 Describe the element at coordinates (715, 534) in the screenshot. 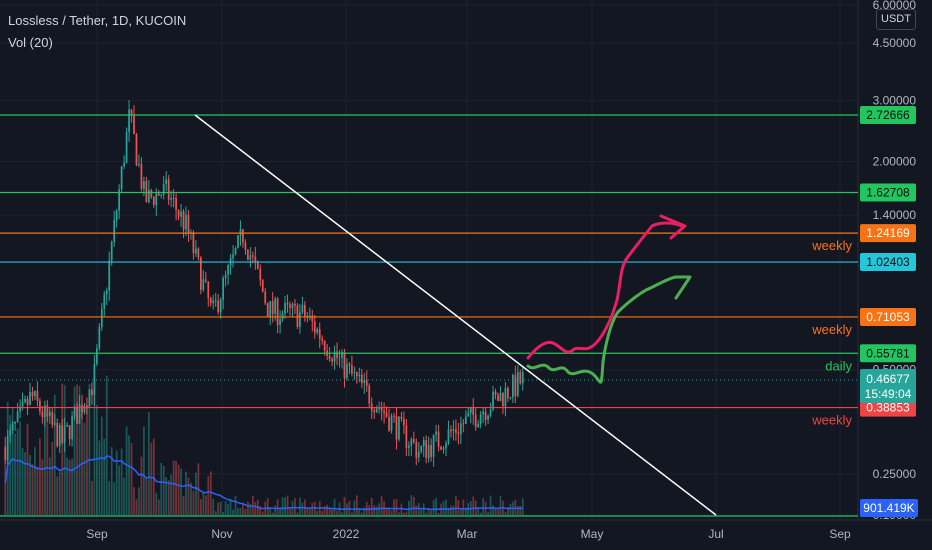

I see `time-tick-label: Jul` at that location.